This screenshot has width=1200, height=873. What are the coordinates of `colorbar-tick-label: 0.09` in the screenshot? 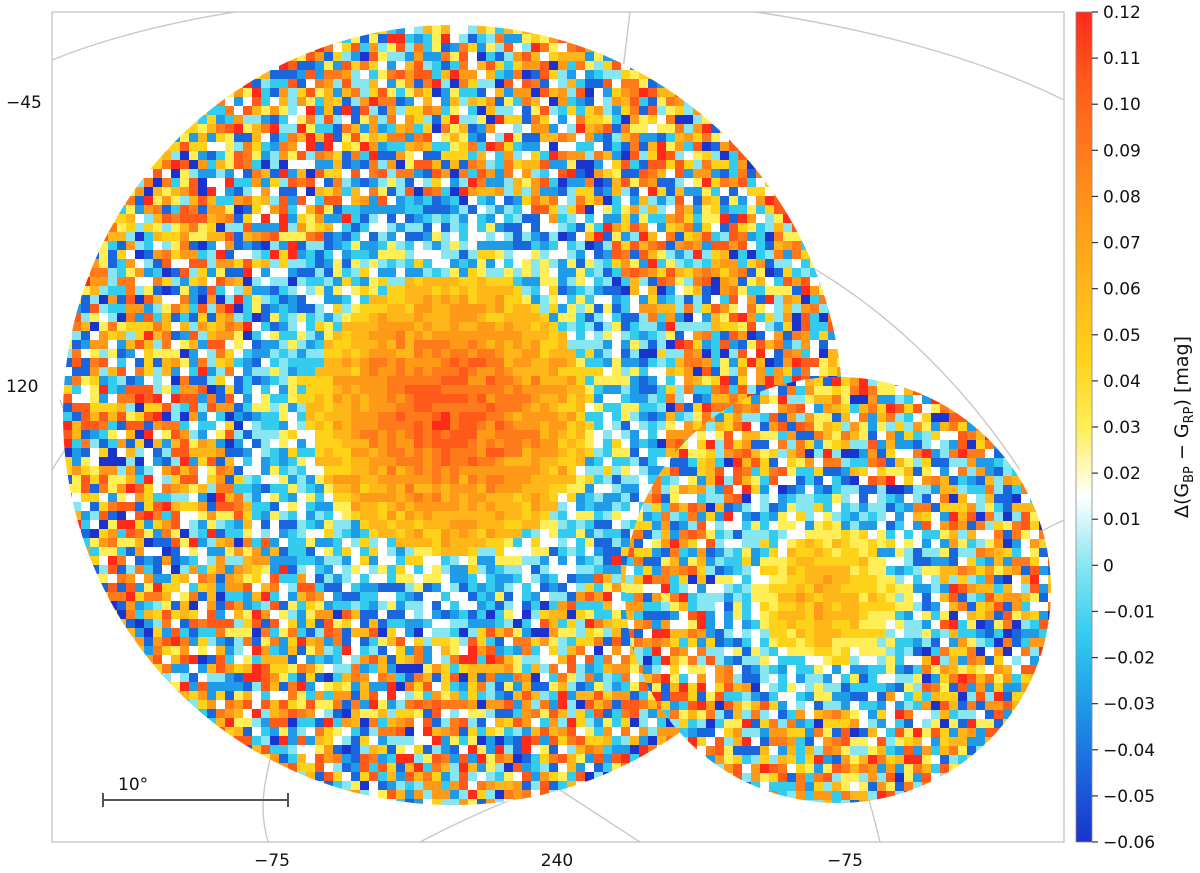 It's located at (1122, 151).